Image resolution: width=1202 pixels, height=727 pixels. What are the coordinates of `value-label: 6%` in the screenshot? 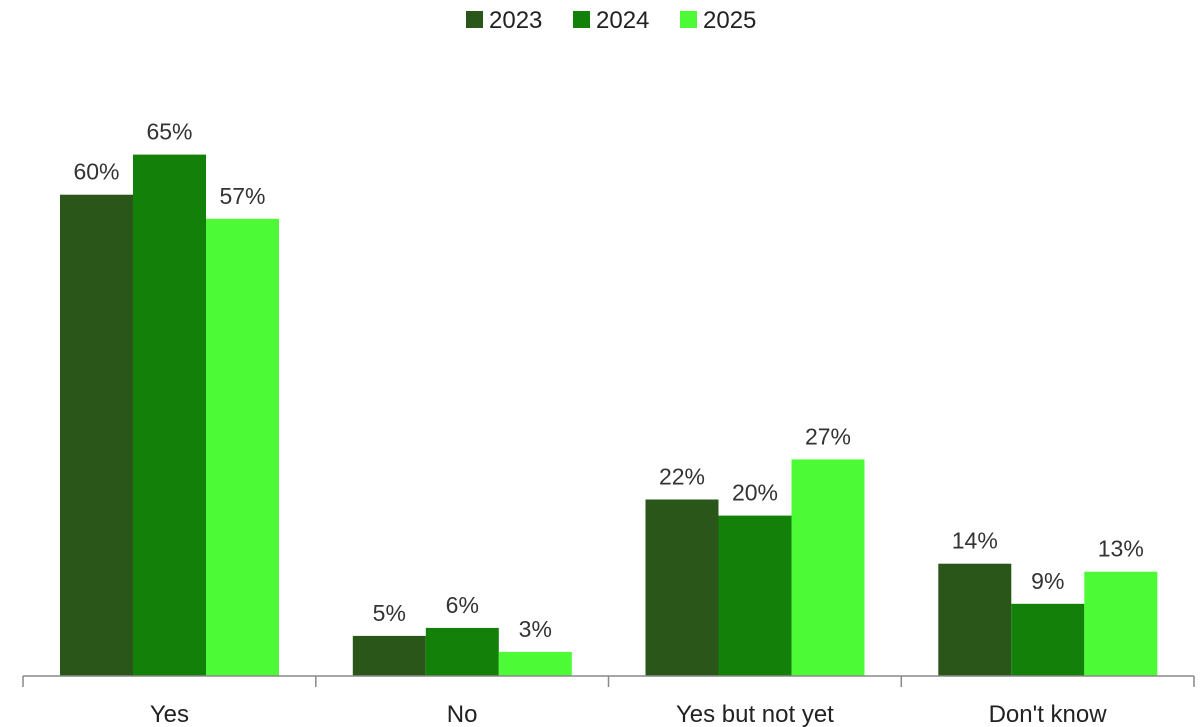 It's located at (462, 605).